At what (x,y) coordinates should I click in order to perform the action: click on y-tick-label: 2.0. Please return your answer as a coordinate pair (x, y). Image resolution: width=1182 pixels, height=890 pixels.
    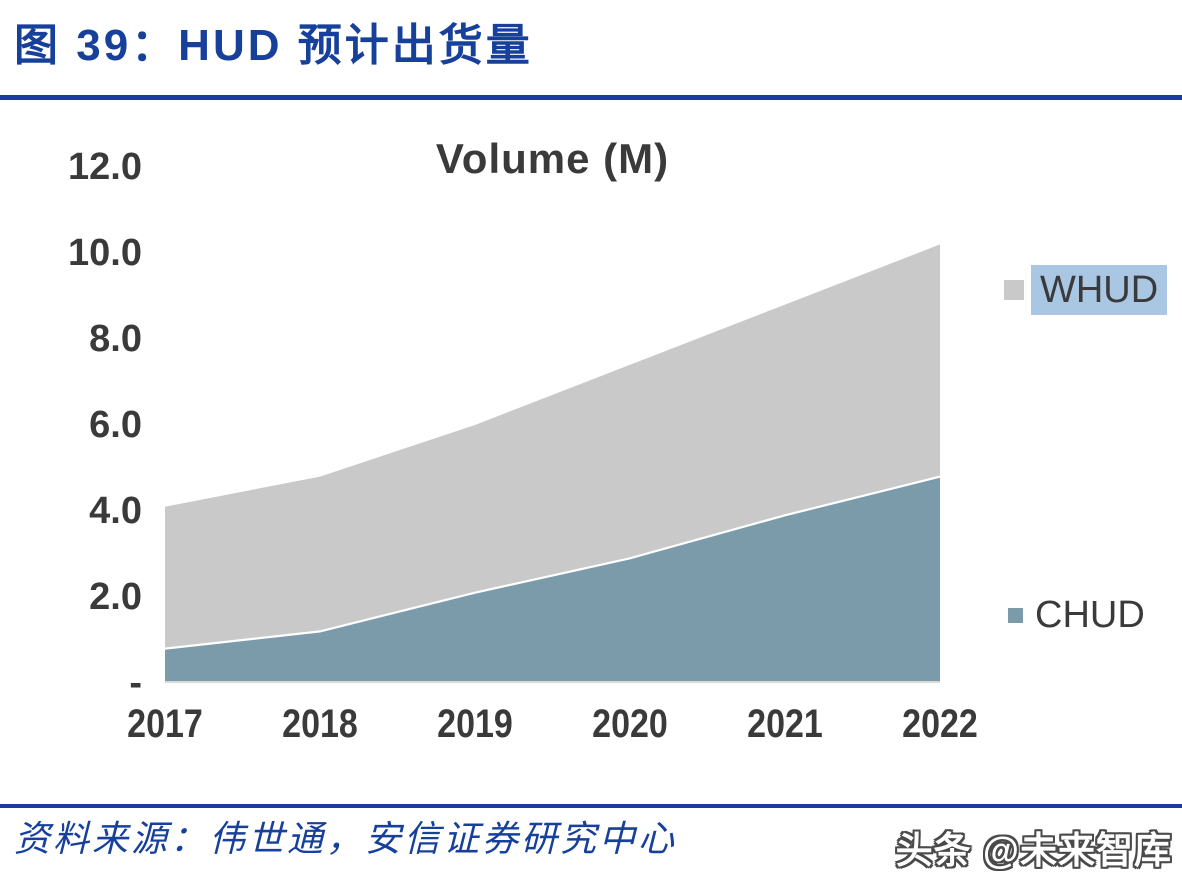
    Looking at the image, I should click on (115, 597).